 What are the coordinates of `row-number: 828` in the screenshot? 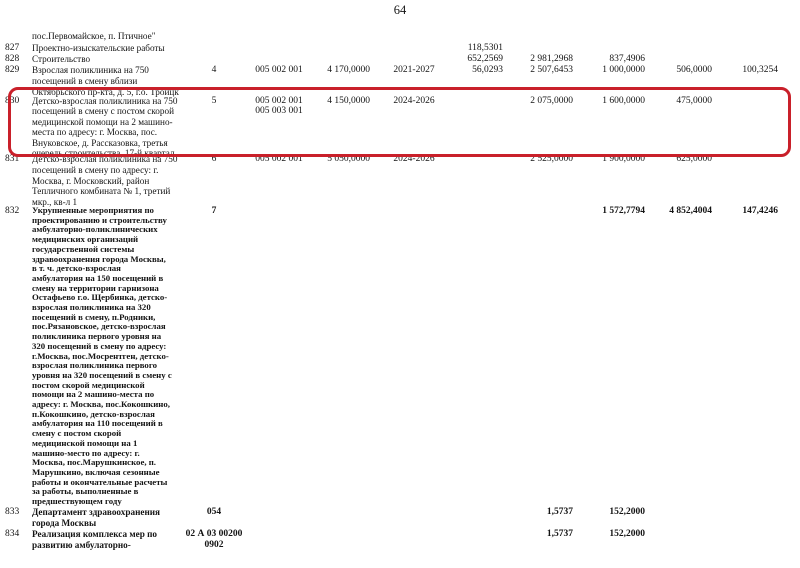 It's located at (12, 58).